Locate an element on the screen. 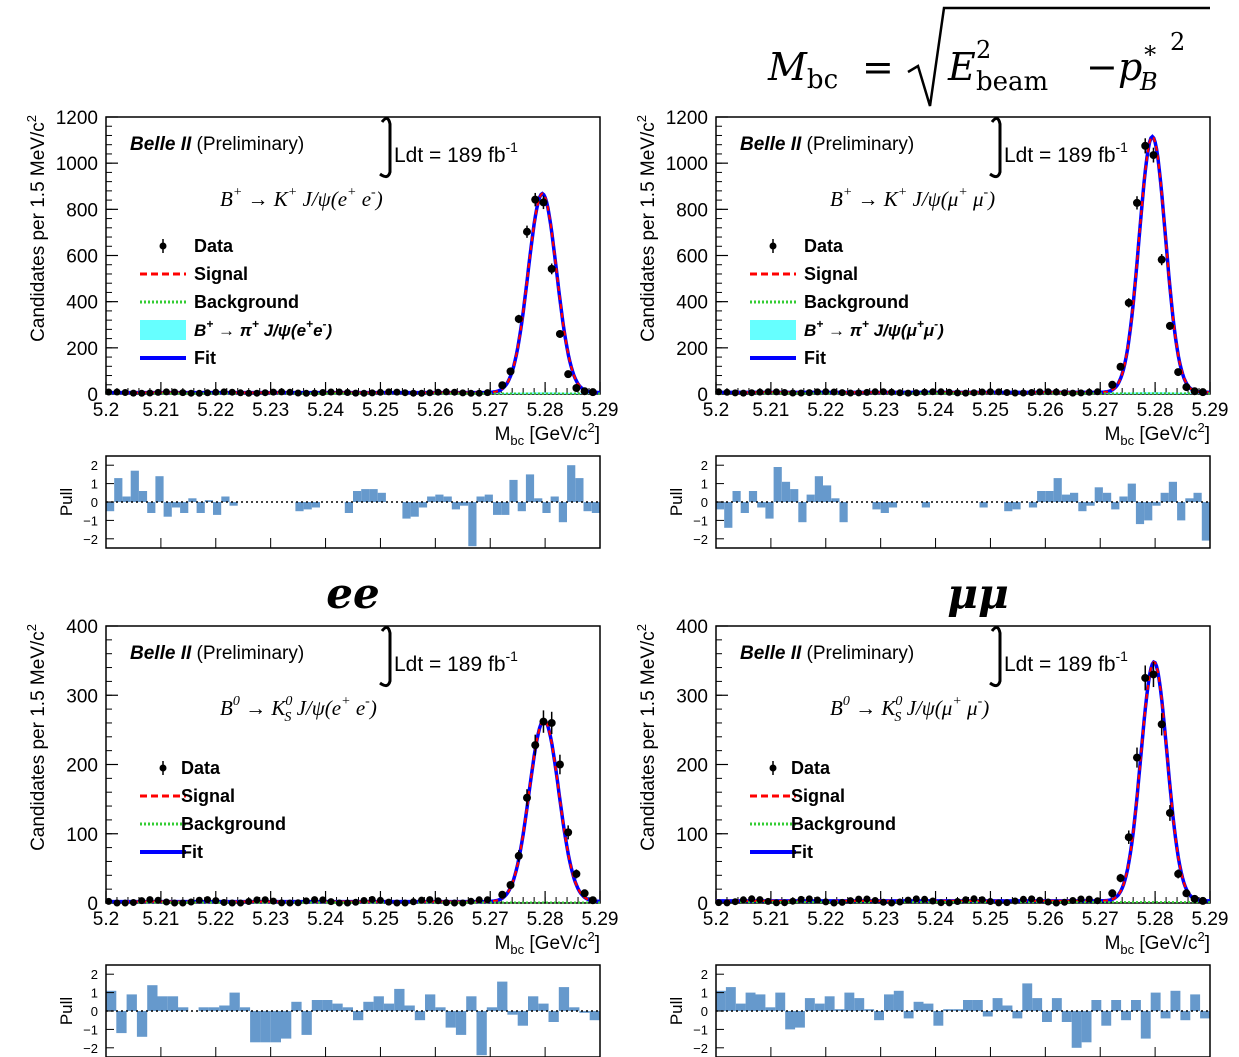  formula-lhs: M is located at coordinates (787, 67).